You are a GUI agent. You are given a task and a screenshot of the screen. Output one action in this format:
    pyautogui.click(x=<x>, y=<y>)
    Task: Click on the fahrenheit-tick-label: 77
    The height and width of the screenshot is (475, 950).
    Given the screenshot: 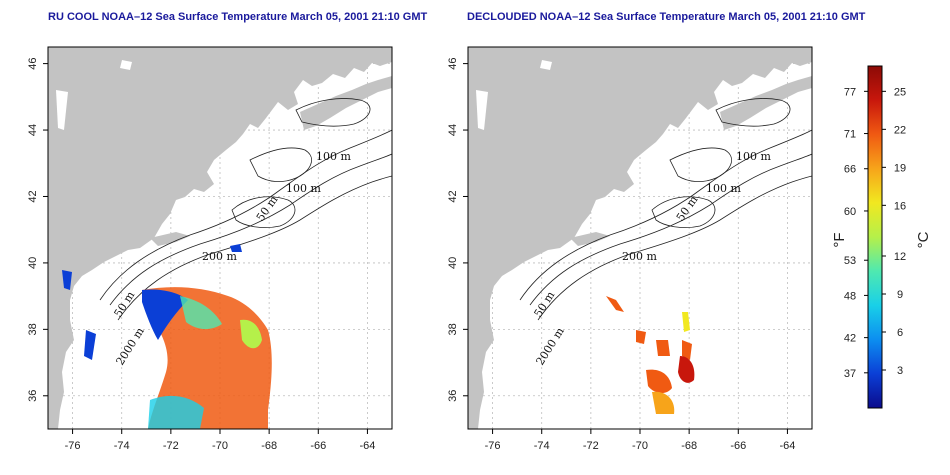 What is the action you would take?
    pyautogui.click(x=850, y=92)
    